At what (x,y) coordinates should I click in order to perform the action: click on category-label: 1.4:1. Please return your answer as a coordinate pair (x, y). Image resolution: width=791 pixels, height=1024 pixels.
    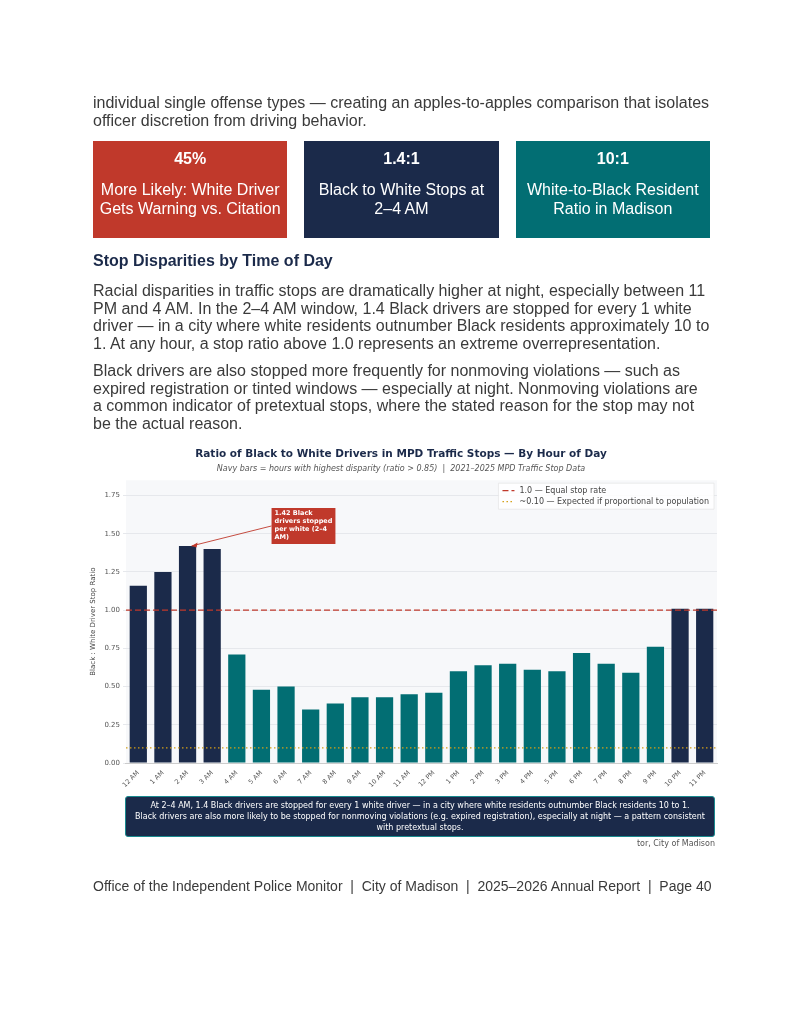
    Looking at the image, I should click on (401, 159).